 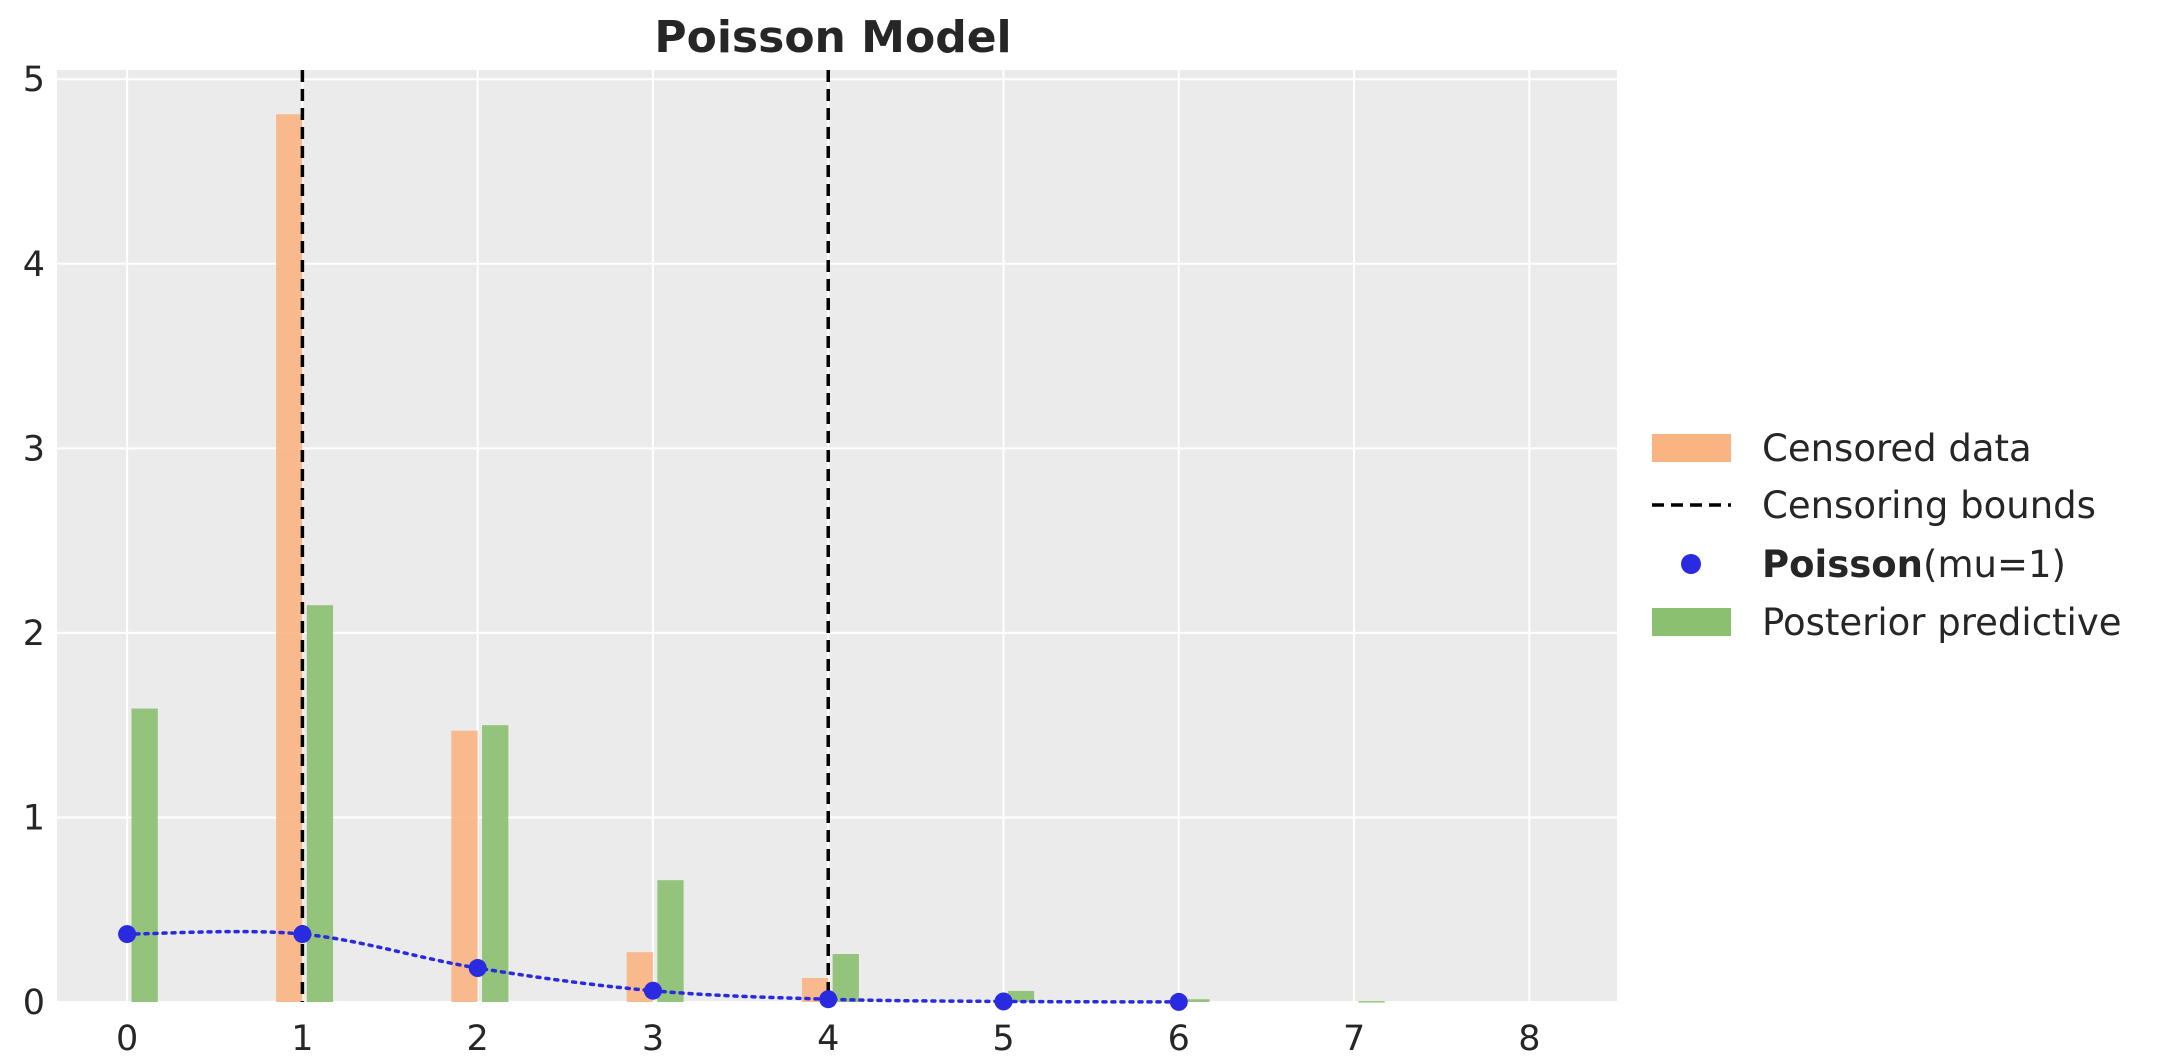 What do you see at coordinates (1354, 1039) in the screenshot?
I see `x-tick-label: 7` at bounding box center [1354, 1039].